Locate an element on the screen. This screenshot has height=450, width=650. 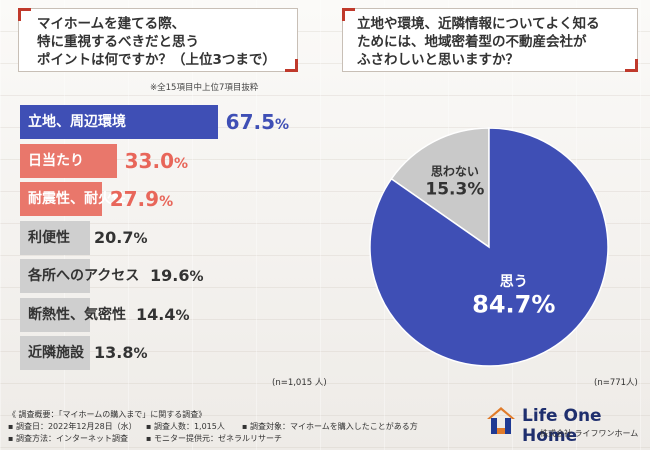
survey-provider: ▪ モニター提供元：ゼネラルリサーチ is located at coordinates (214, 438).